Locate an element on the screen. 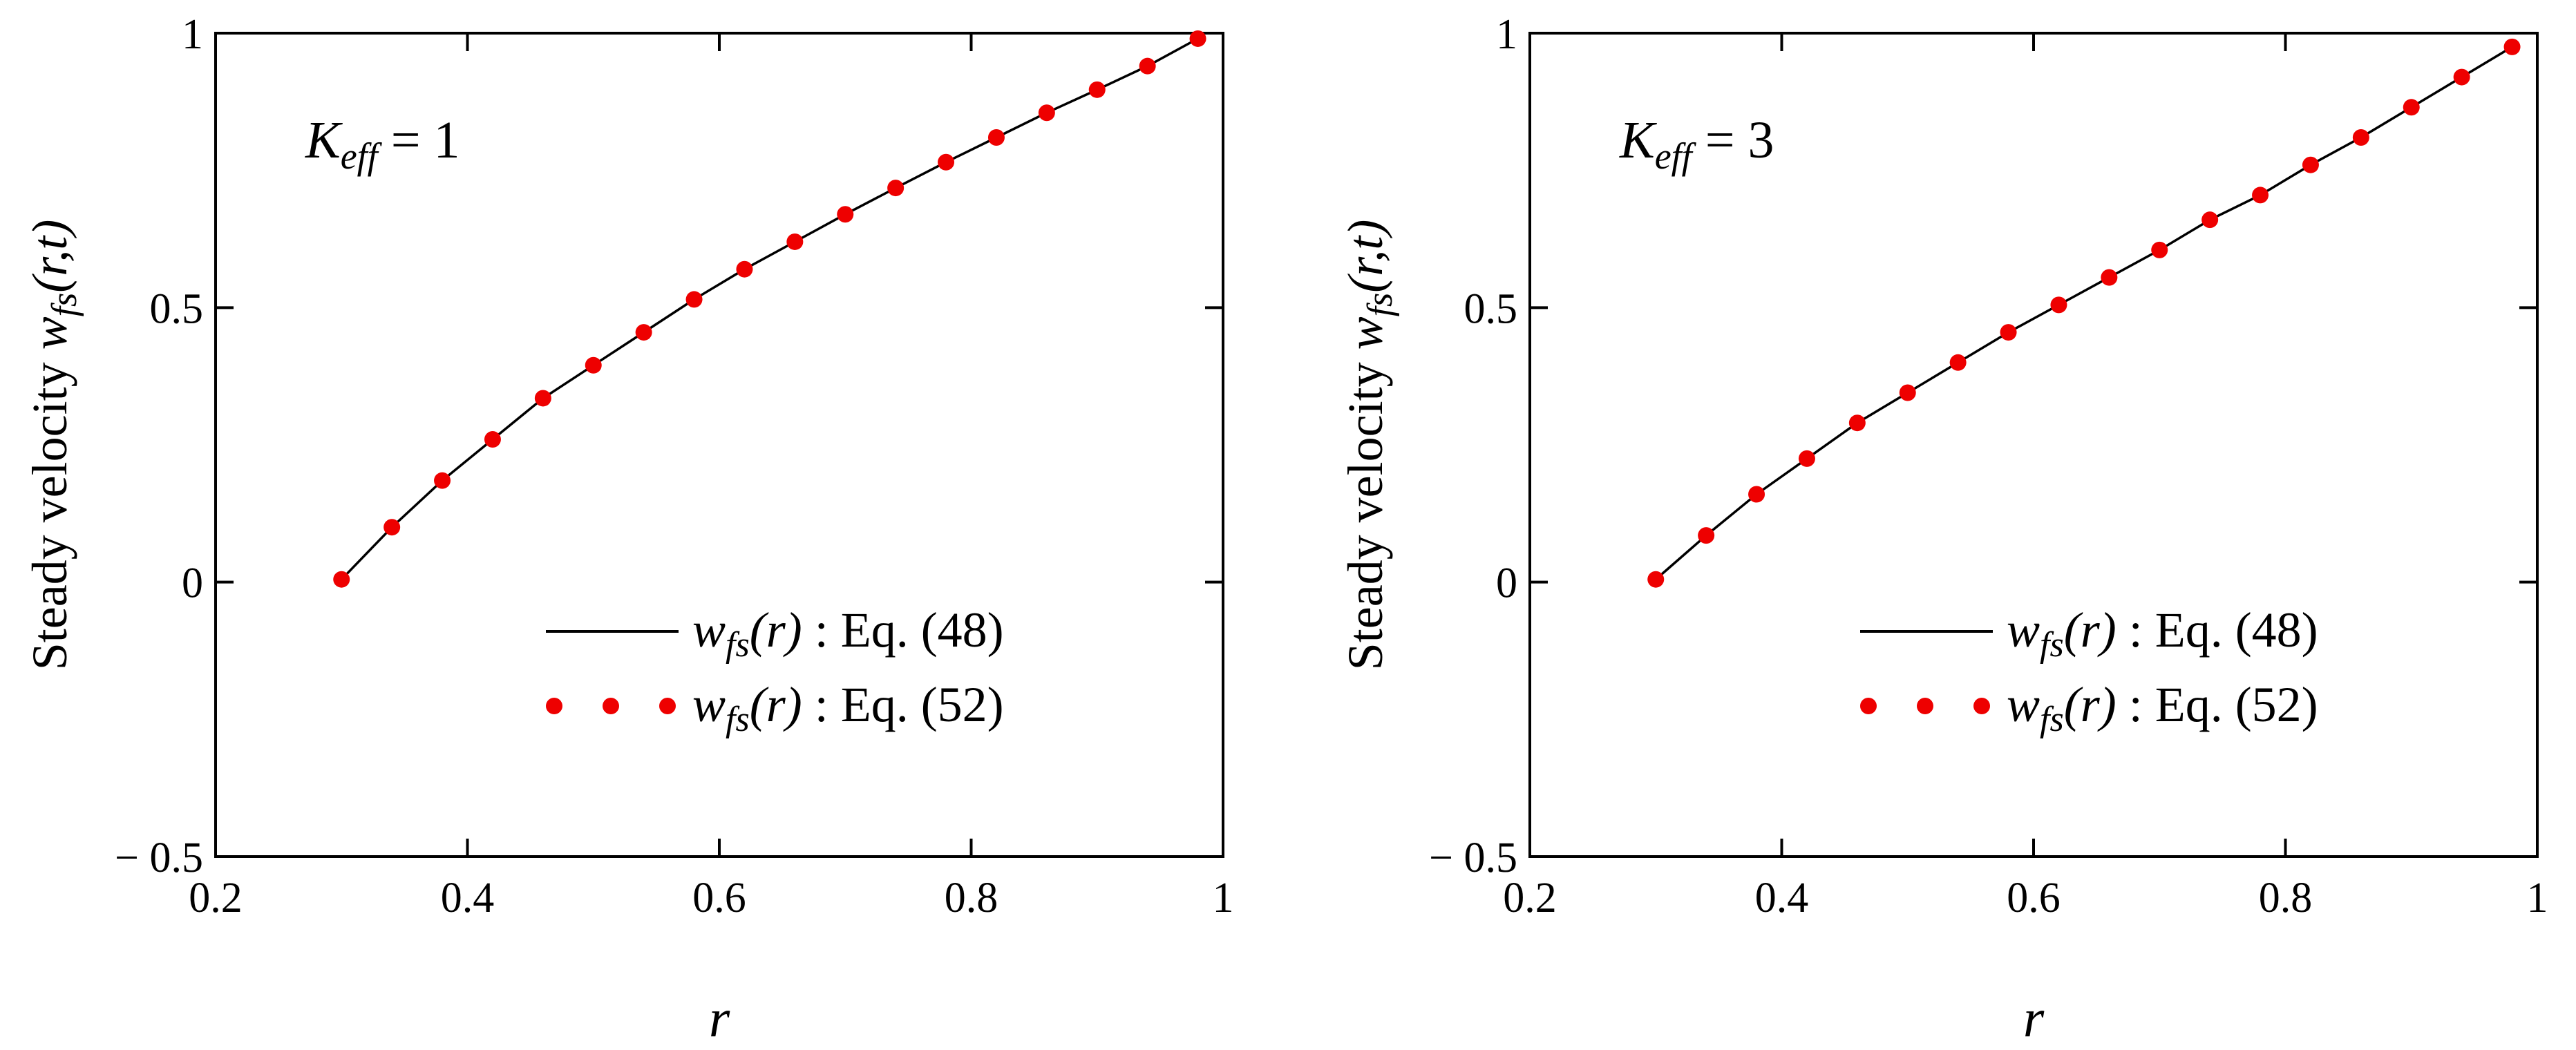 The image size is (2576, 1050). k-eff-annotation: Keff = 3 is located at coordinates (1696, 144).